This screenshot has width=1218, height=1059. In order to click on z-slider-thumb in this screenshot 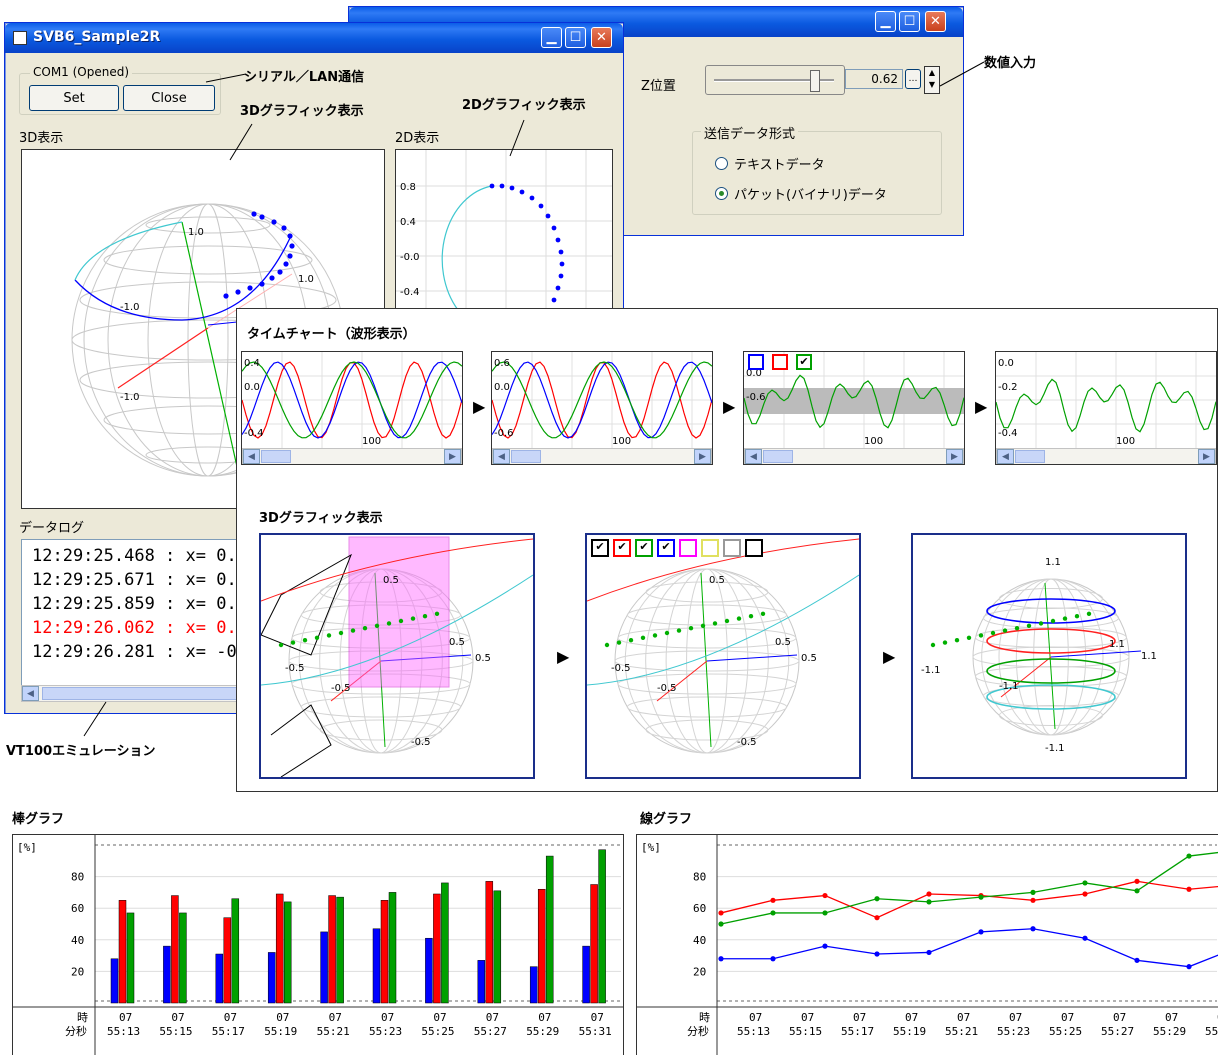, I will do `click(815, 81)`.